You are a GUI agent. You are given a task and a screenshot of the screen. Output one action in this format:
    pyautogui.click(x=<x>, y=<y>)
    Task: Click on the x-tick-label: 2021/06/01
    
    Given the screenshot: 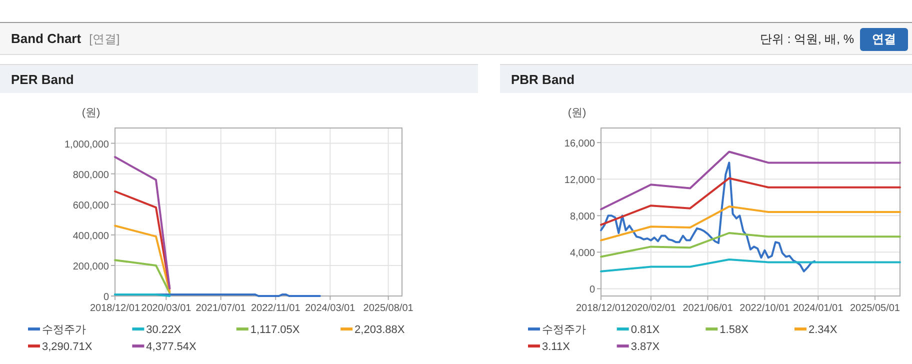 What is the action you would take?
    pyautogui.click(x=708, y=308)
    